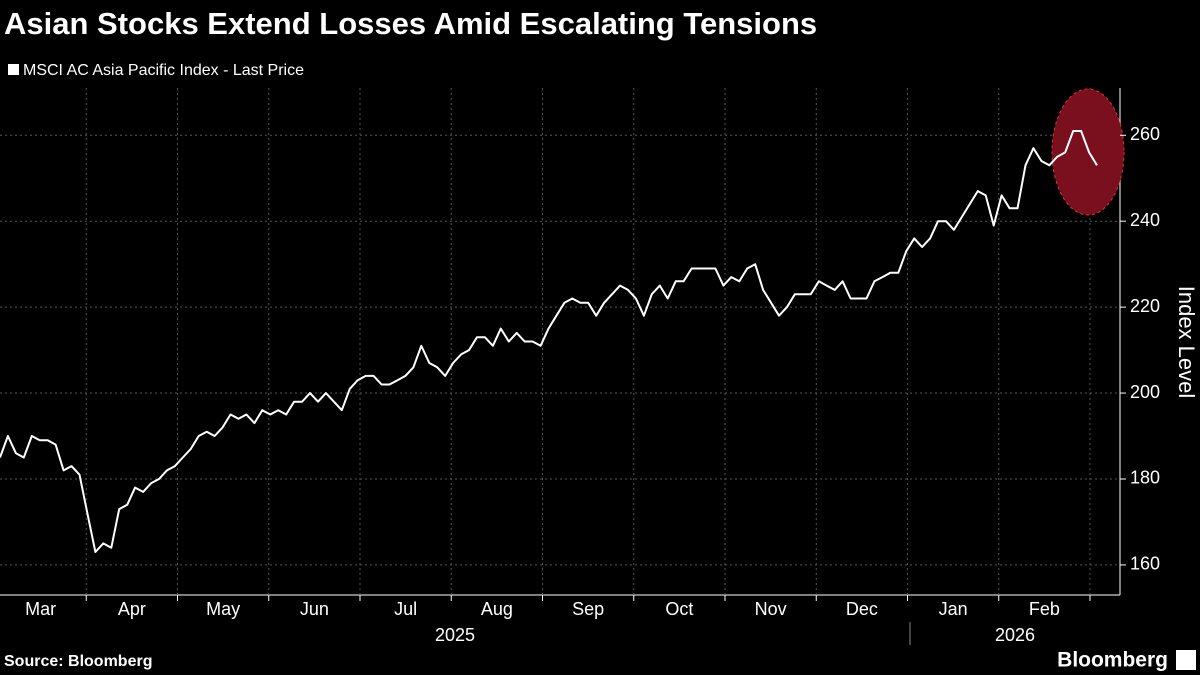 The image size is (1200, 675). Describe the element at coordinates (1145, 220) in the screenshot. I see `y-tick-label: 240` at that location.